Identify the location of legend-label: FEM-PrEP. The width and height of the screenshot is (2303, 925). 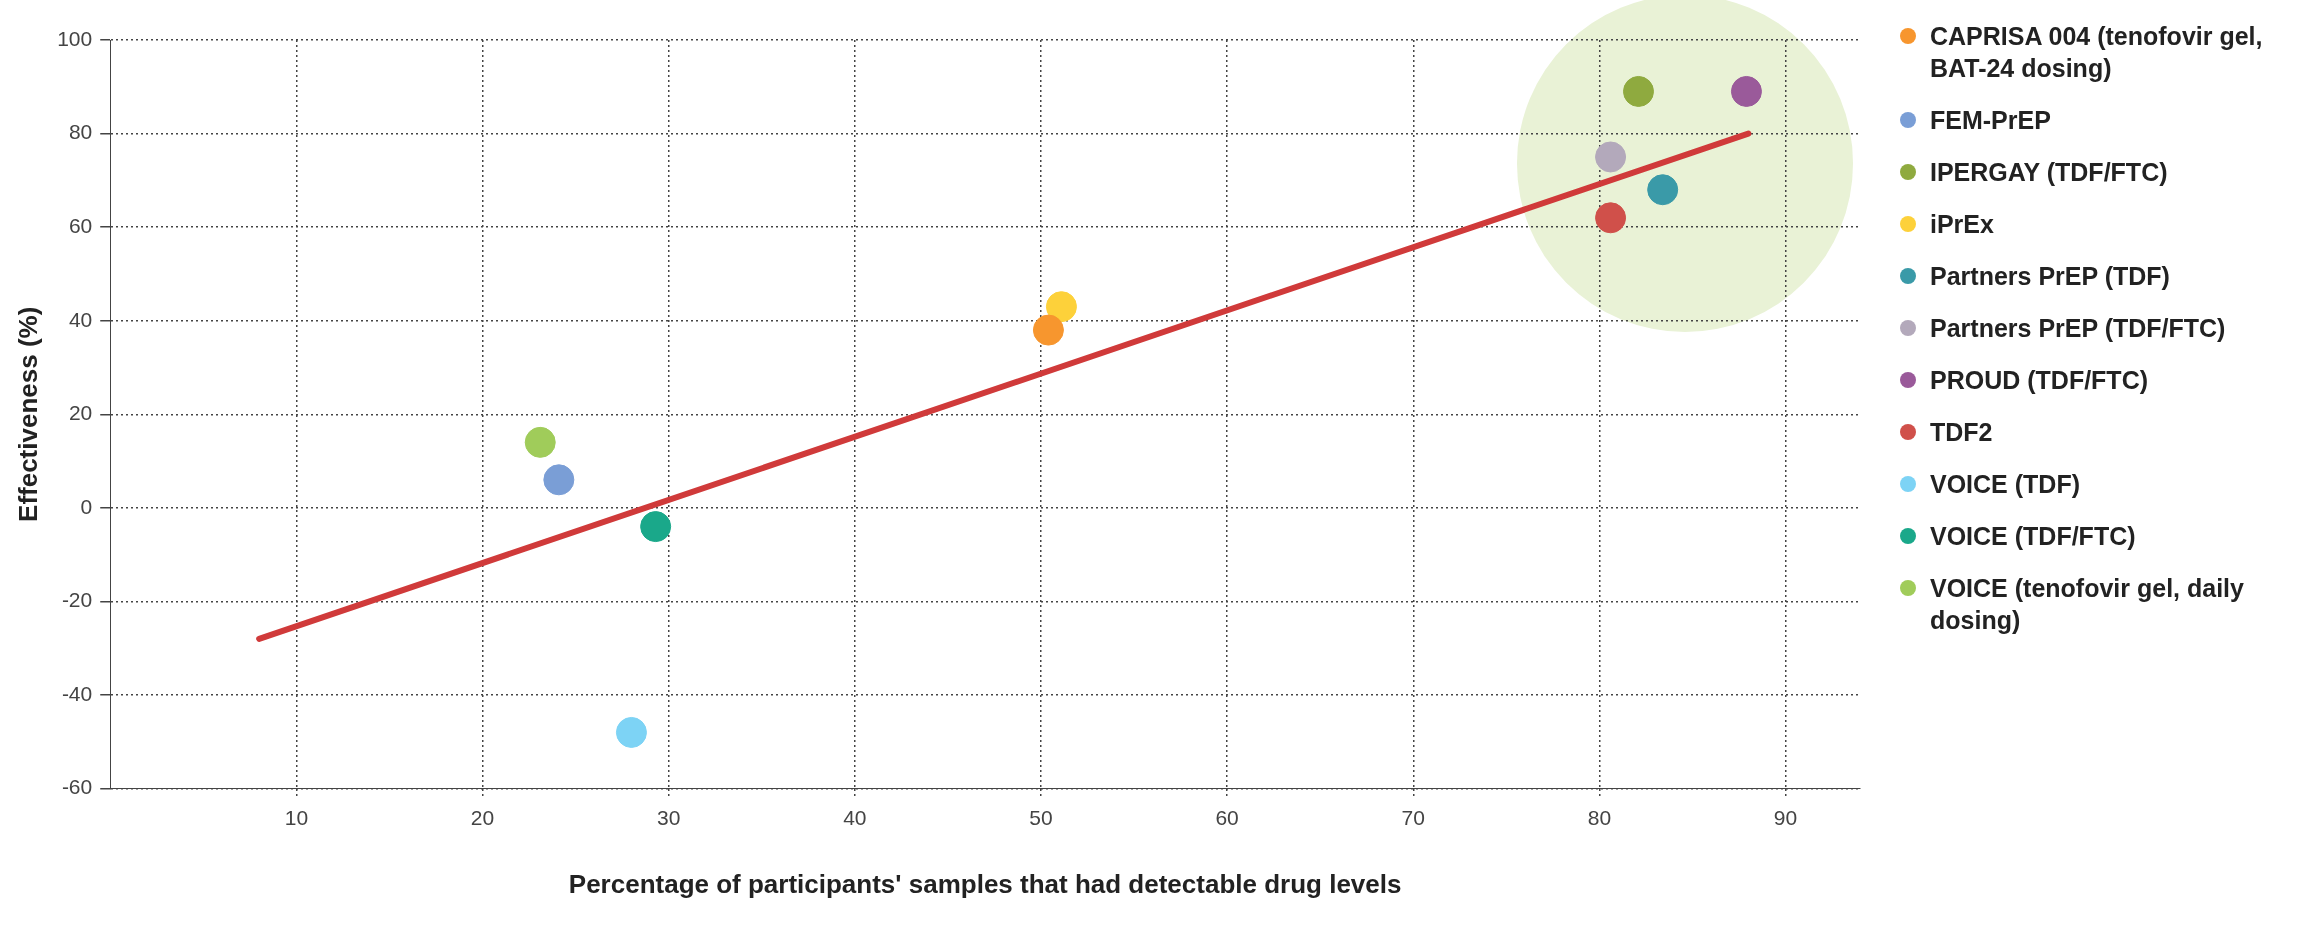
(1990, 120).